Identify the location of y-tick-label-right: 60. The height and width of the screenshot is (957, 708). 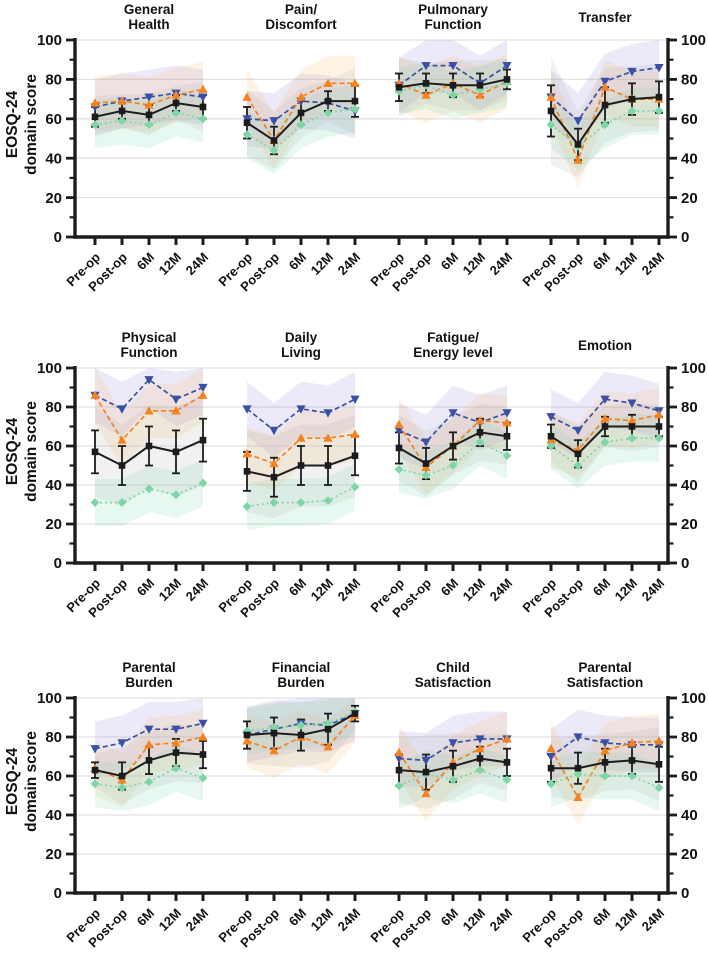
(689, 446).